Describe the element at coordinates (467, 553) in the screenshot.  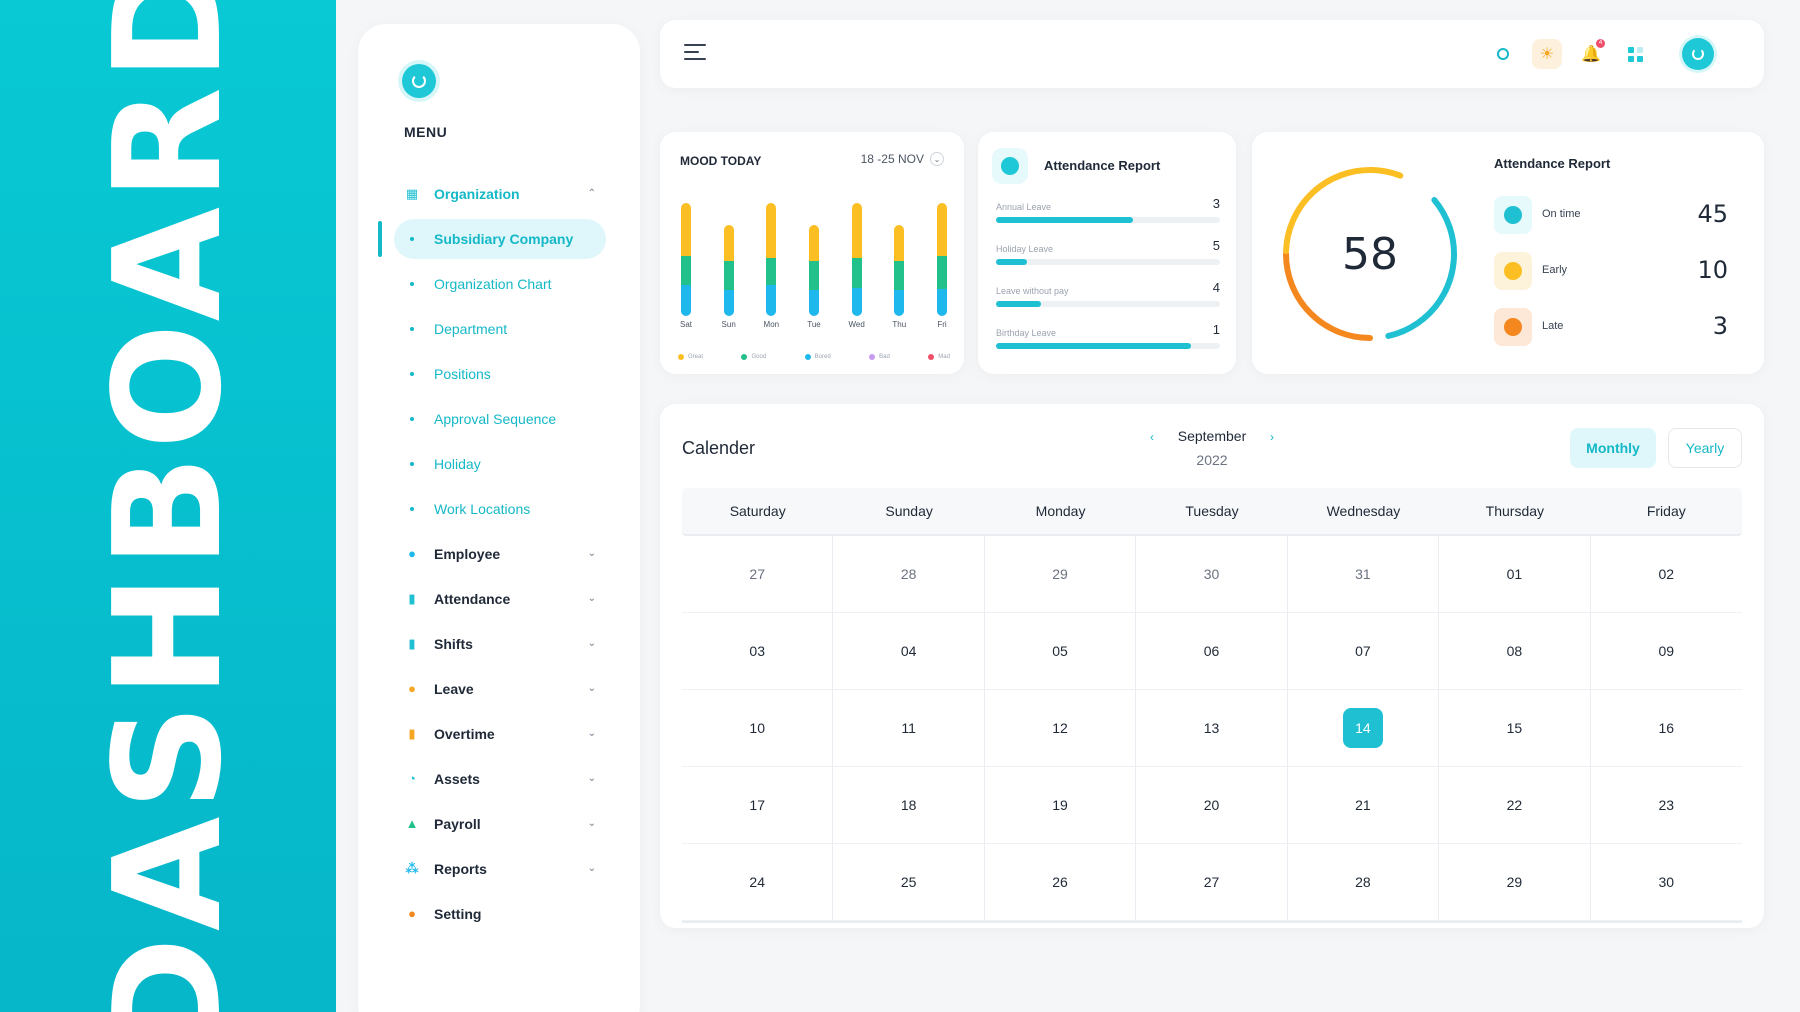
I see `sidebar-item-label: Employee` at that location.